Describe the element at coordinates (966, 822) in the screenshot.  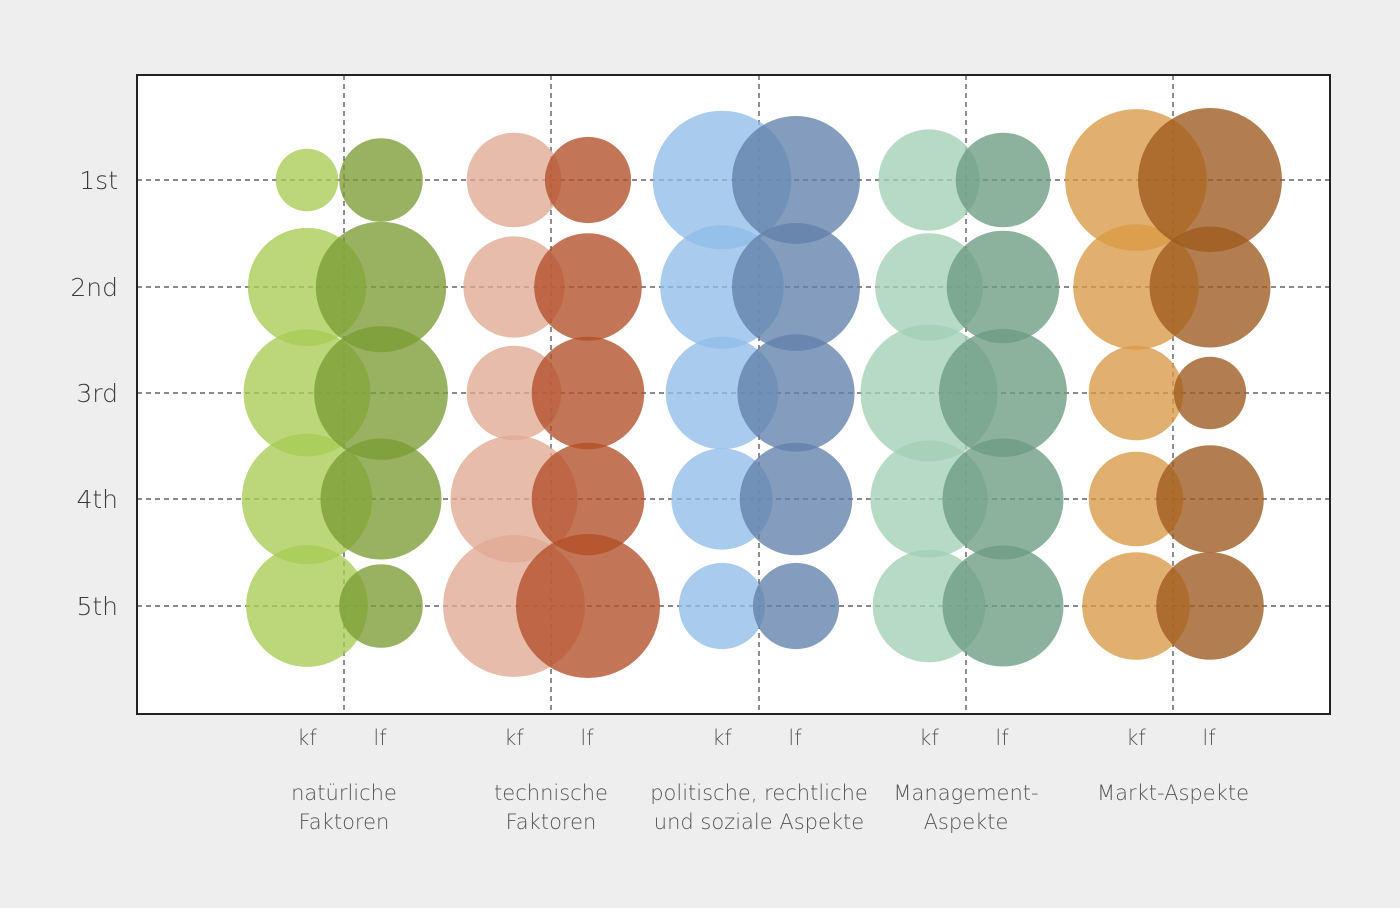
I see `group-label-4-line-2: Aspekte` at that location.